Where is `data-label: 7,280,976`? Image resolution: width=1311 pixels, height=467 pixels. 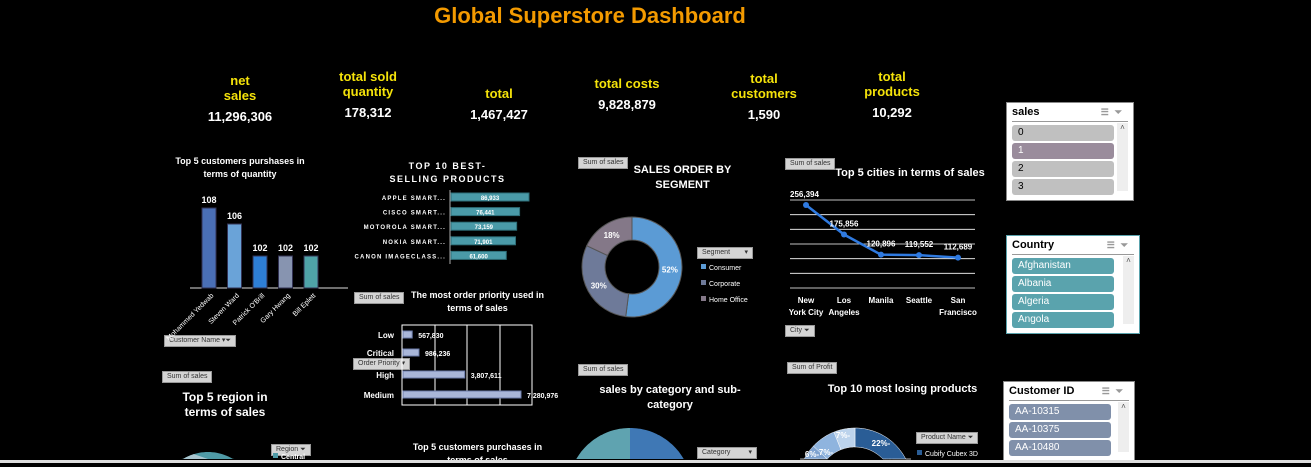
data-label: 7,280,976 is located at coordinates (542, 396).